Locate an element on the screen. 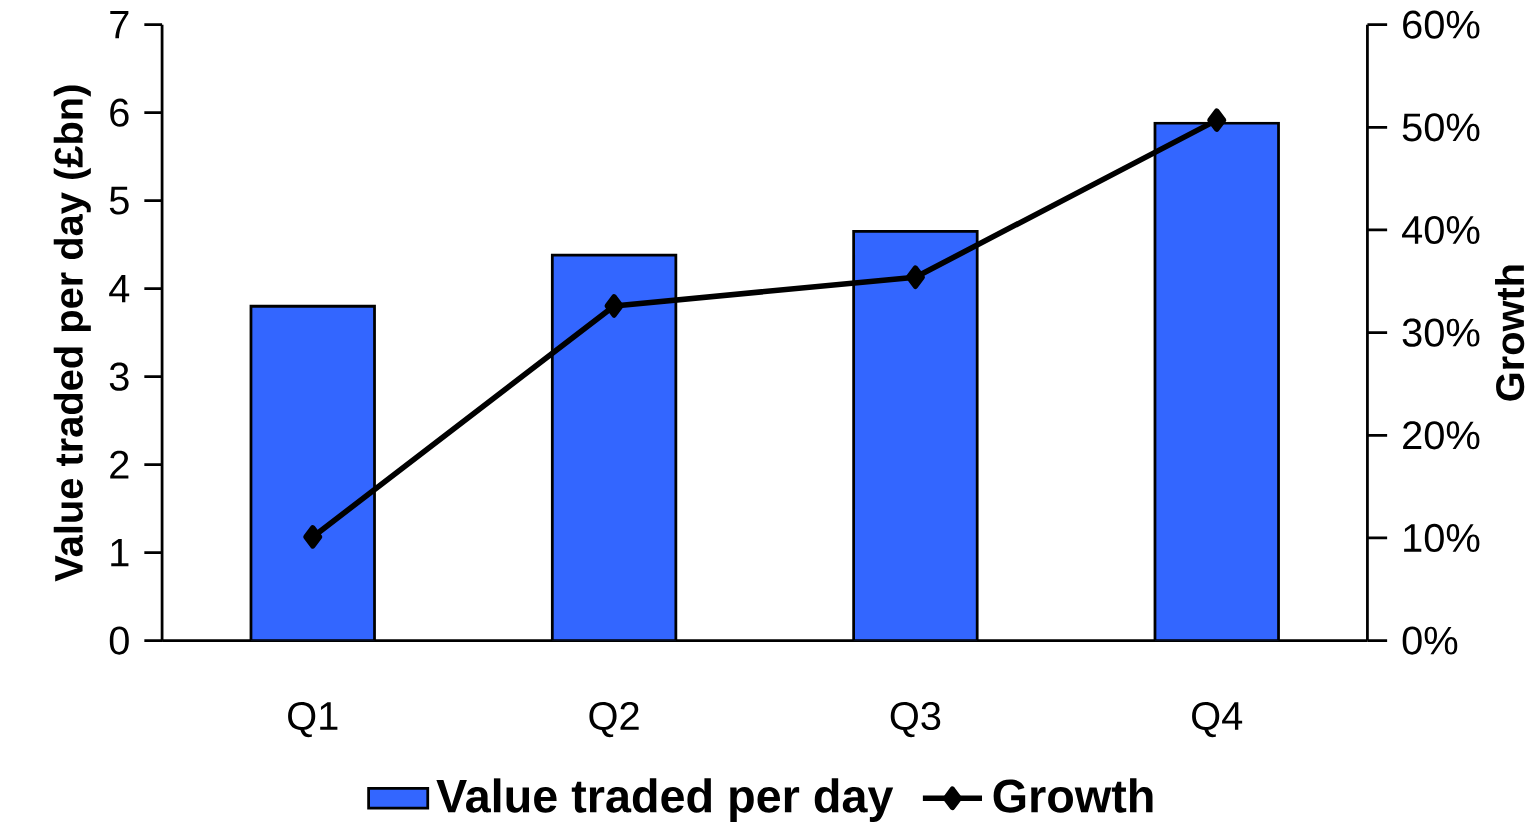  y-tick-label: 0 is located at coordinates (119, 640).